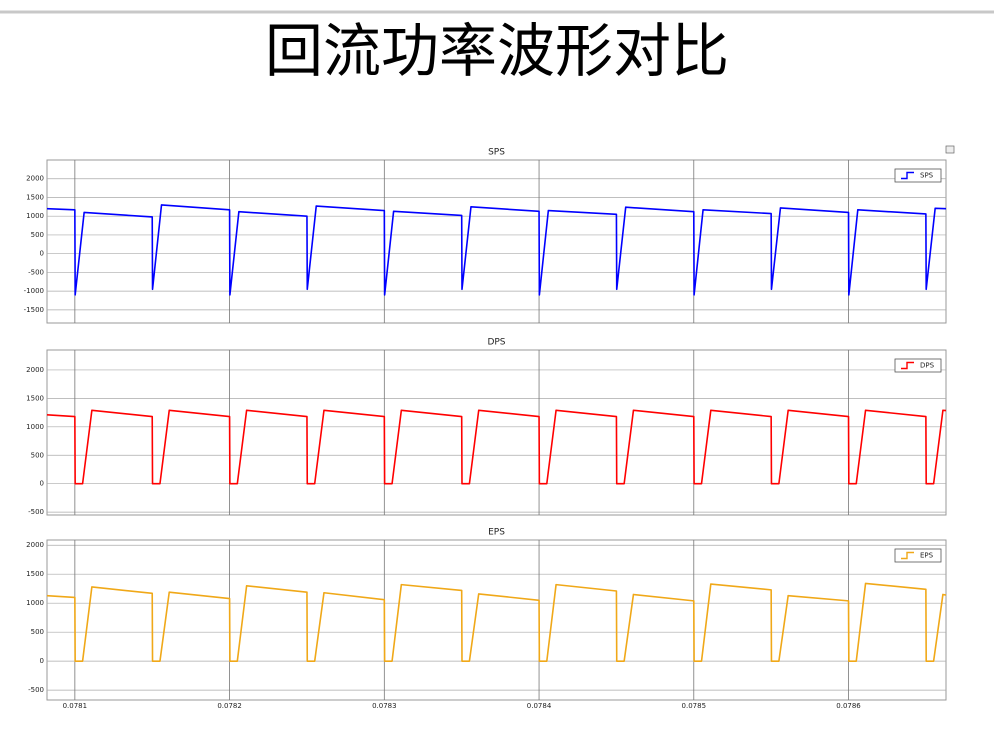  What do you see at coordinates (229, 706) in the screenshot?
I see `x-tick-label: 0.0782` at bounding box center [229, 706].